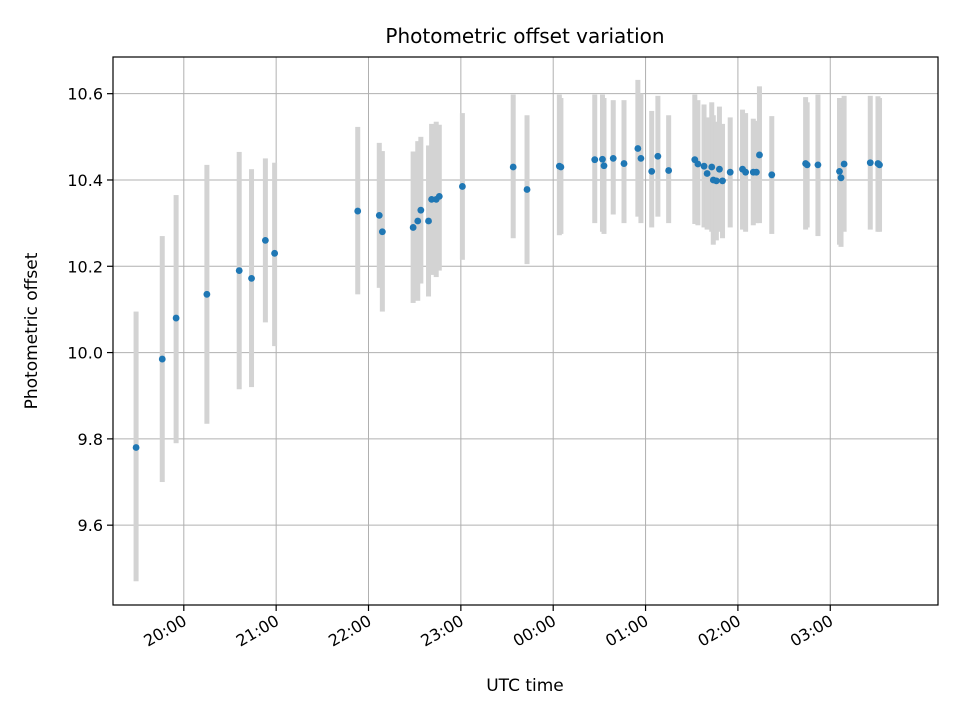 The height and width of the screenshot is (720, 960). I want to click on y-tick-label: 9.8, so click(90, 439).